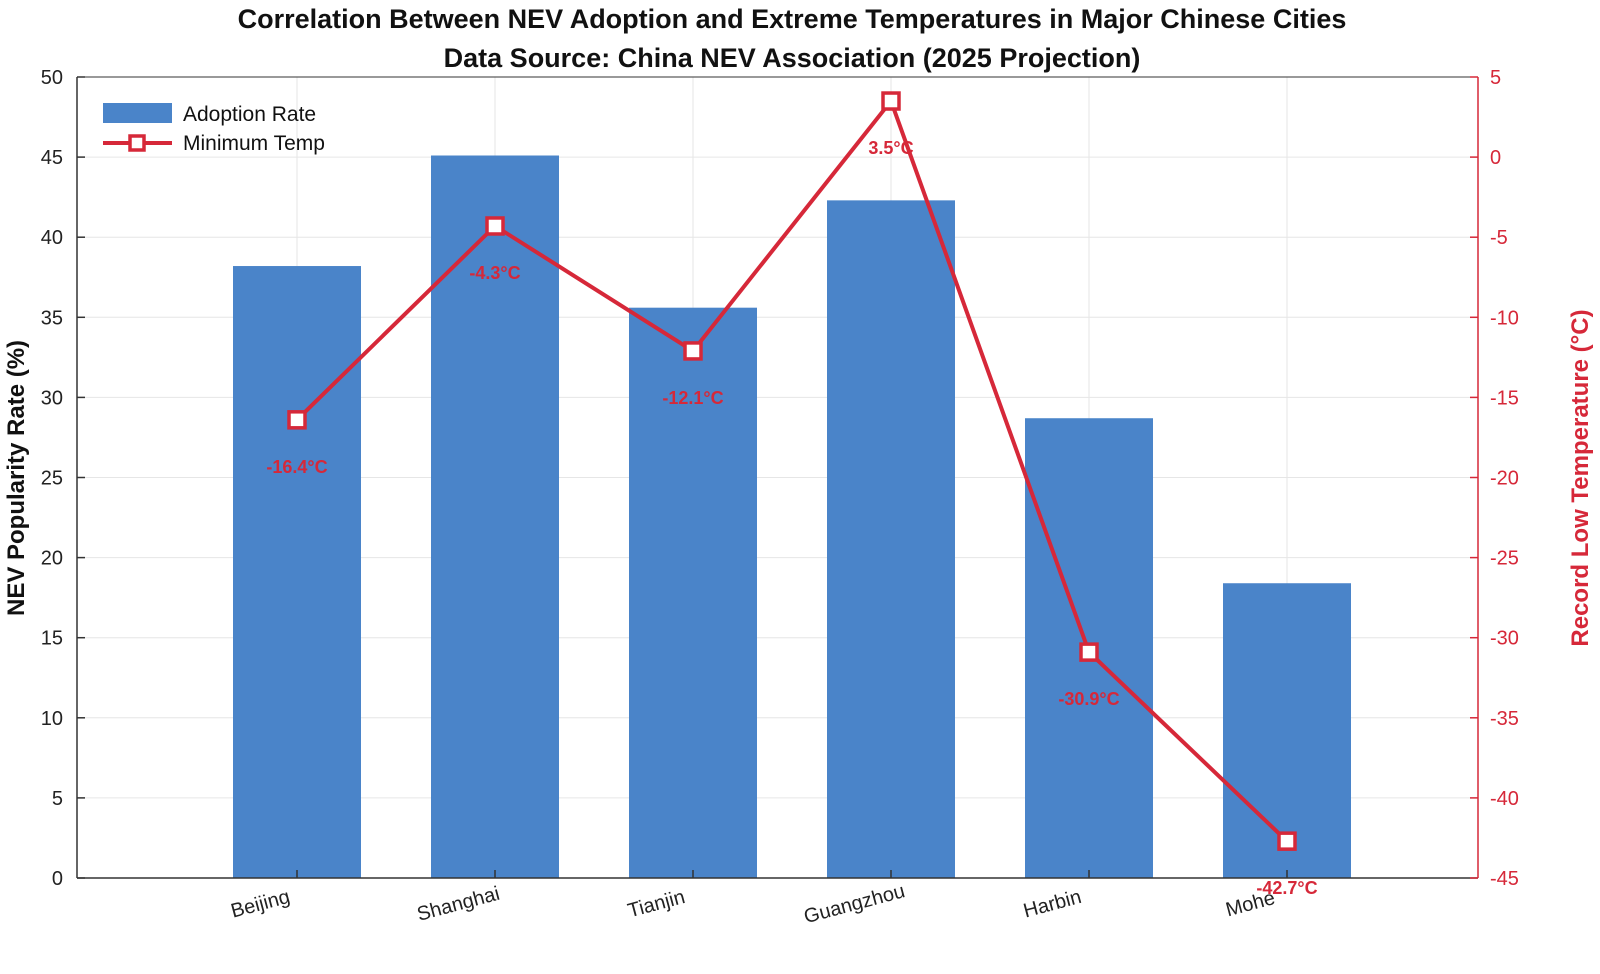 This screenshot has width=1600, height=974. Describe the element at coordinates (52, 78) in the screenshot. I see `left-tick-label-10: 50` at that location.